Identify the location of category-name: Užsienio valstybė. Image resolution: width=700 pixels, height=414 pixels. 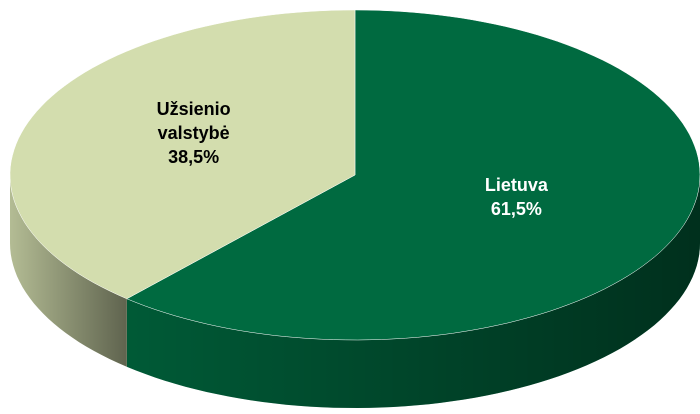
(193, 120).